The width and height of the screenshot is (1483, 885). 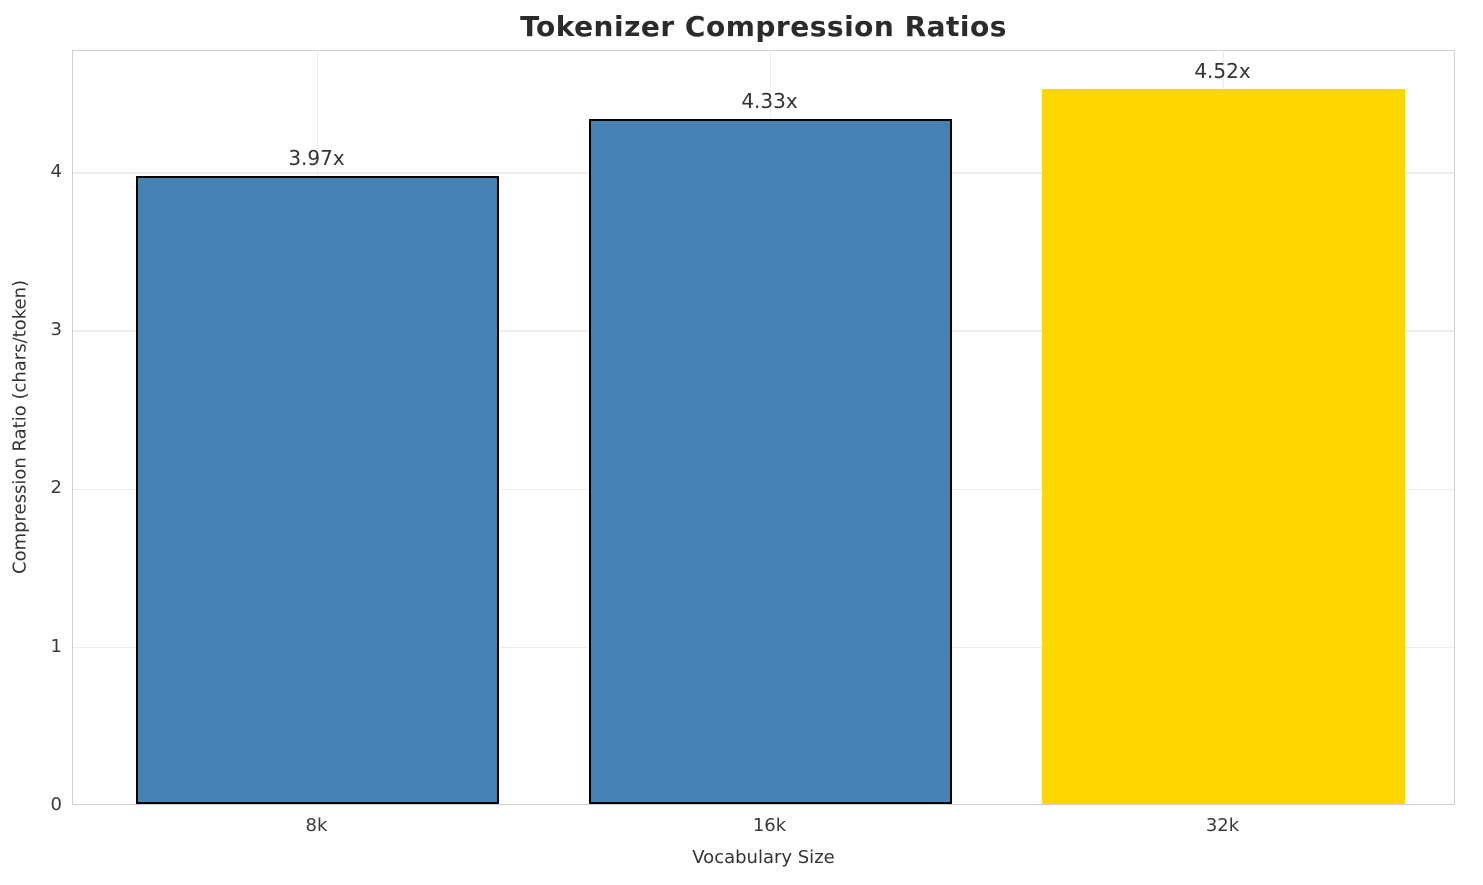 What do you see at coordinates (56, 804) in the screenshot?
I see `y-tick-label: 0` at bounding box center [56, 804].